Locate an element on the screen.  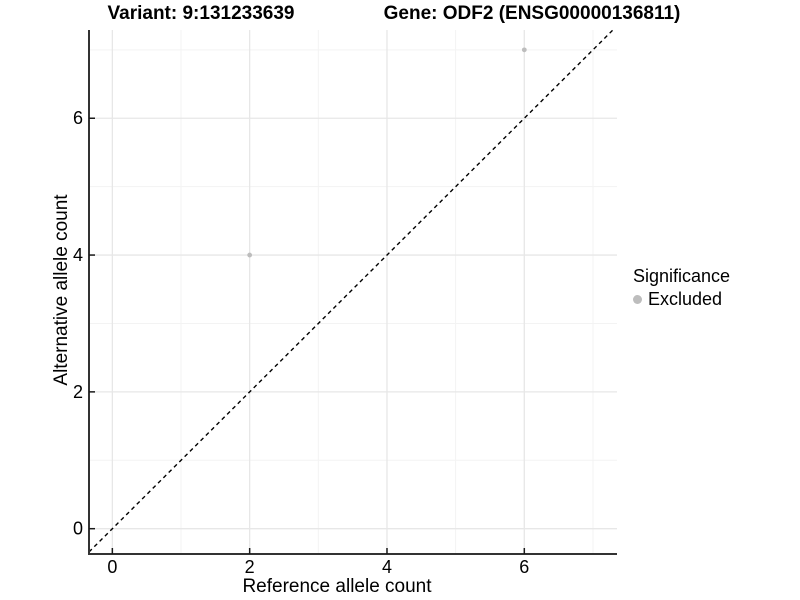
legend-item-excluded: Excluded is located at coordinates (680, 299).